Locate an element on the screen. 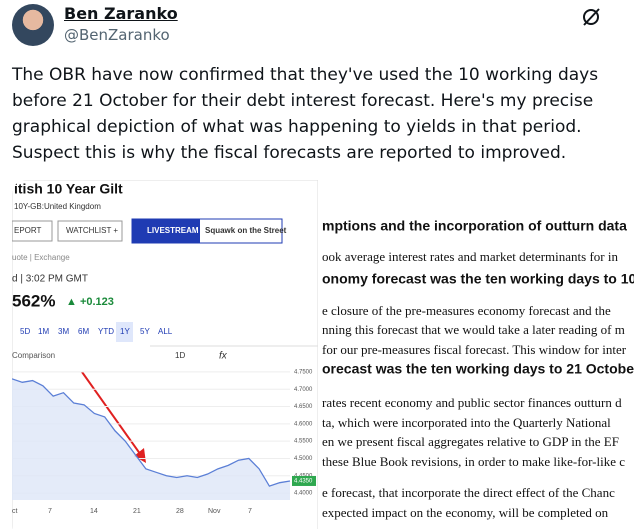 The height and width of the screenshot is (529, 634). range-button: 3M is located at coordinates (63, 331).